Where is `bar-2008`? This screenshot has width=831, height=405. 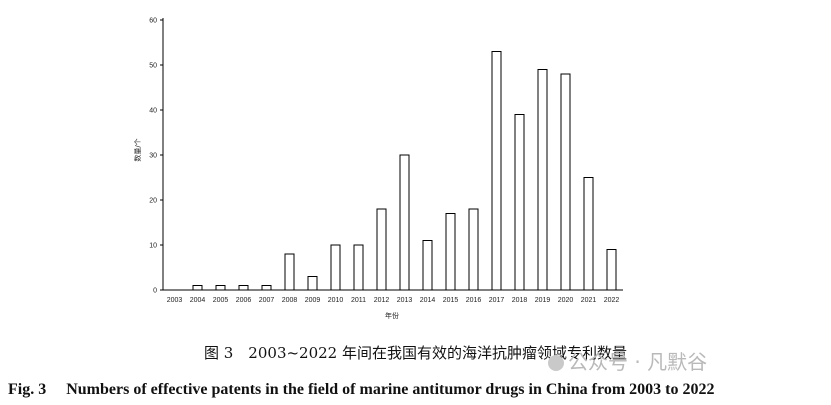 bar-2008 is located at coordinates (289, 272).